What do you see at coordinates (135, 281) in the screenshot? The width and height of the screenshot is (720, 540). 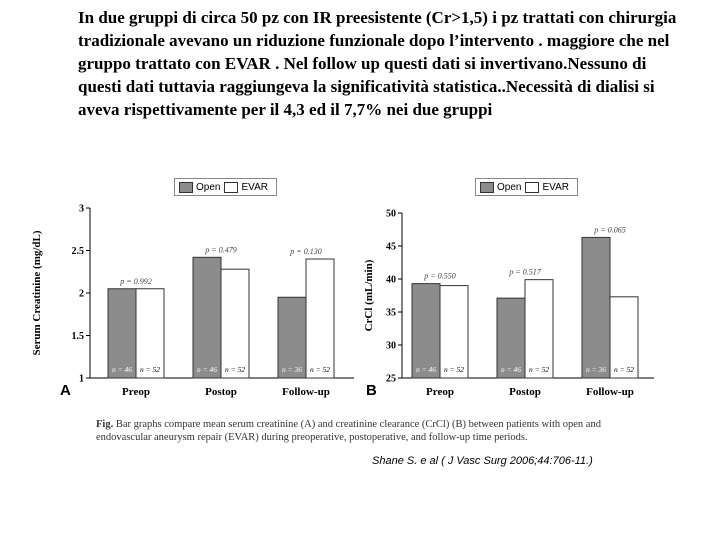 I see `p-value-label: p = 0.992` at bounding box center [135, 281].